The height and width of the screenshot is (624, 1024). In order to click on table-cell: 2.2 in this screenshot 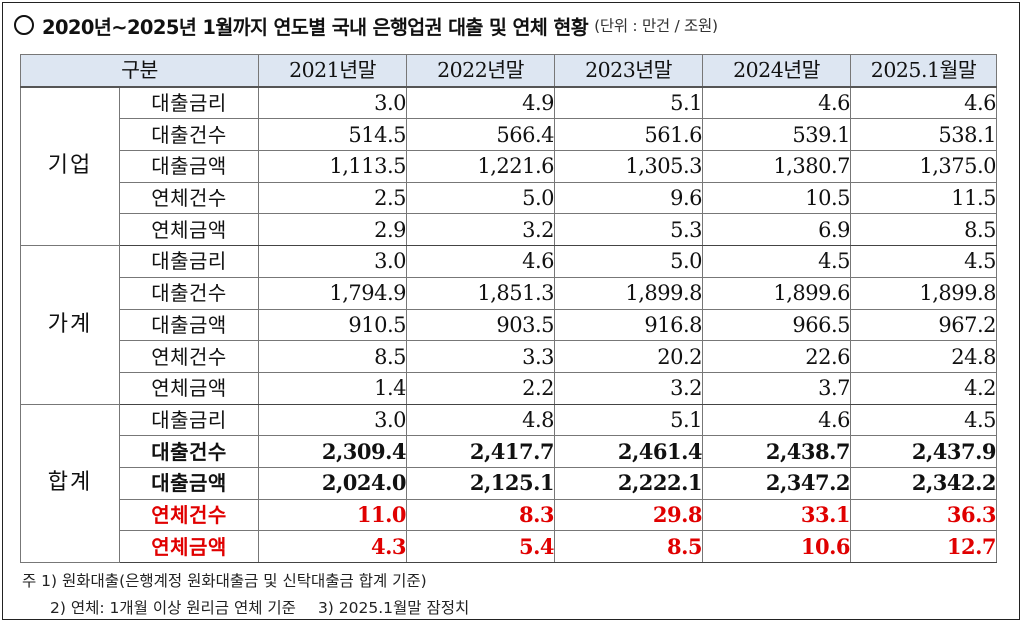, I will do `click(481, 388)`.